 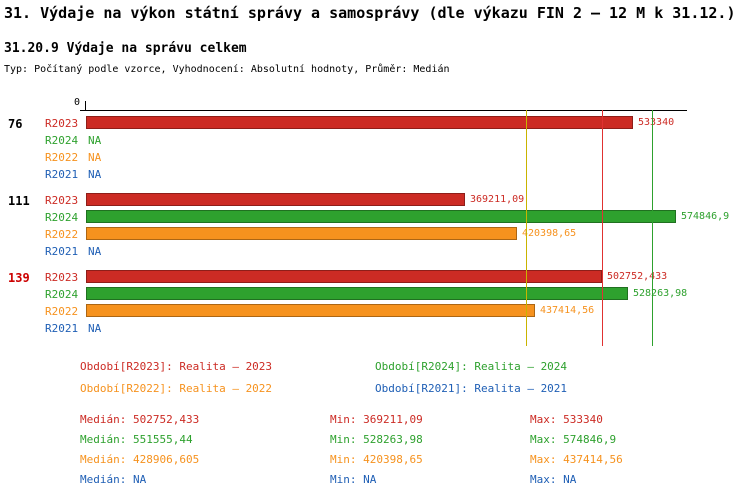 What do you see at coordinates (376, 419) in the screenshot?
I see `stat-min-r2023: Min: 369211,09` at bounding box center [376, 419].